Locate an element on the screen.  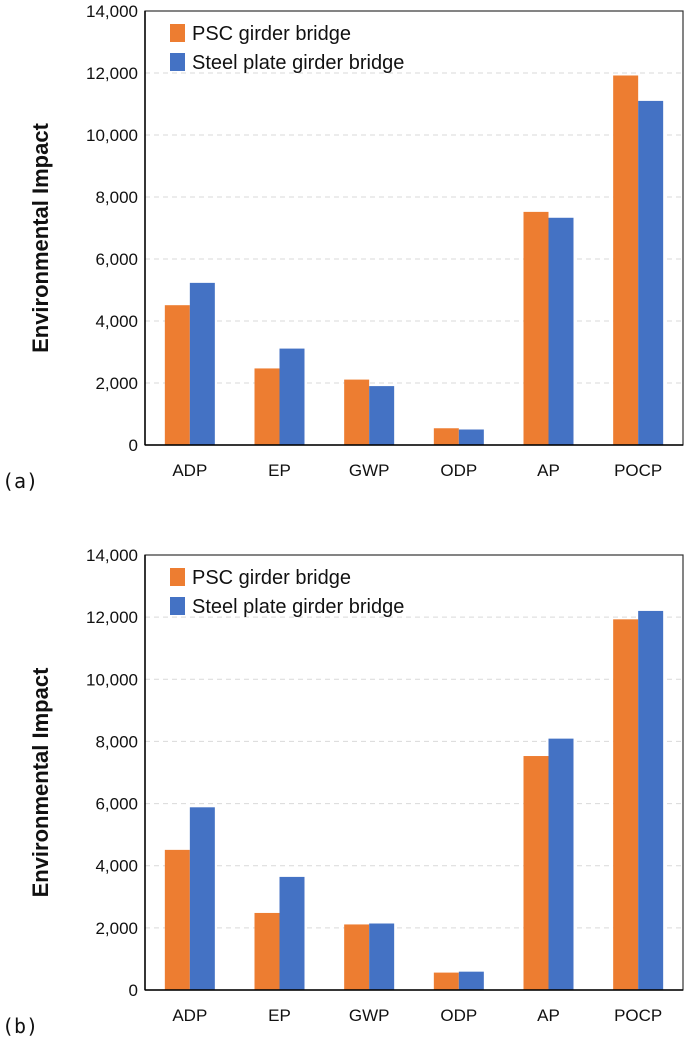
panel-label: (a) is located at coordinates (20, 481).